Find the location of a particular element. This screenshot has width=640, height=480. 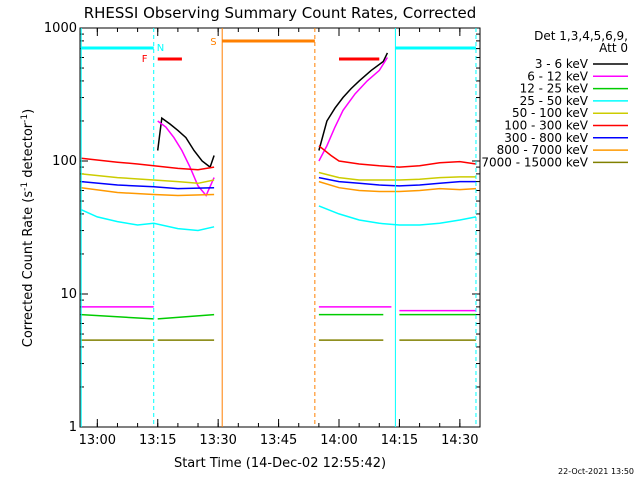

series-25-50keV is located at coordinates (278, 218).